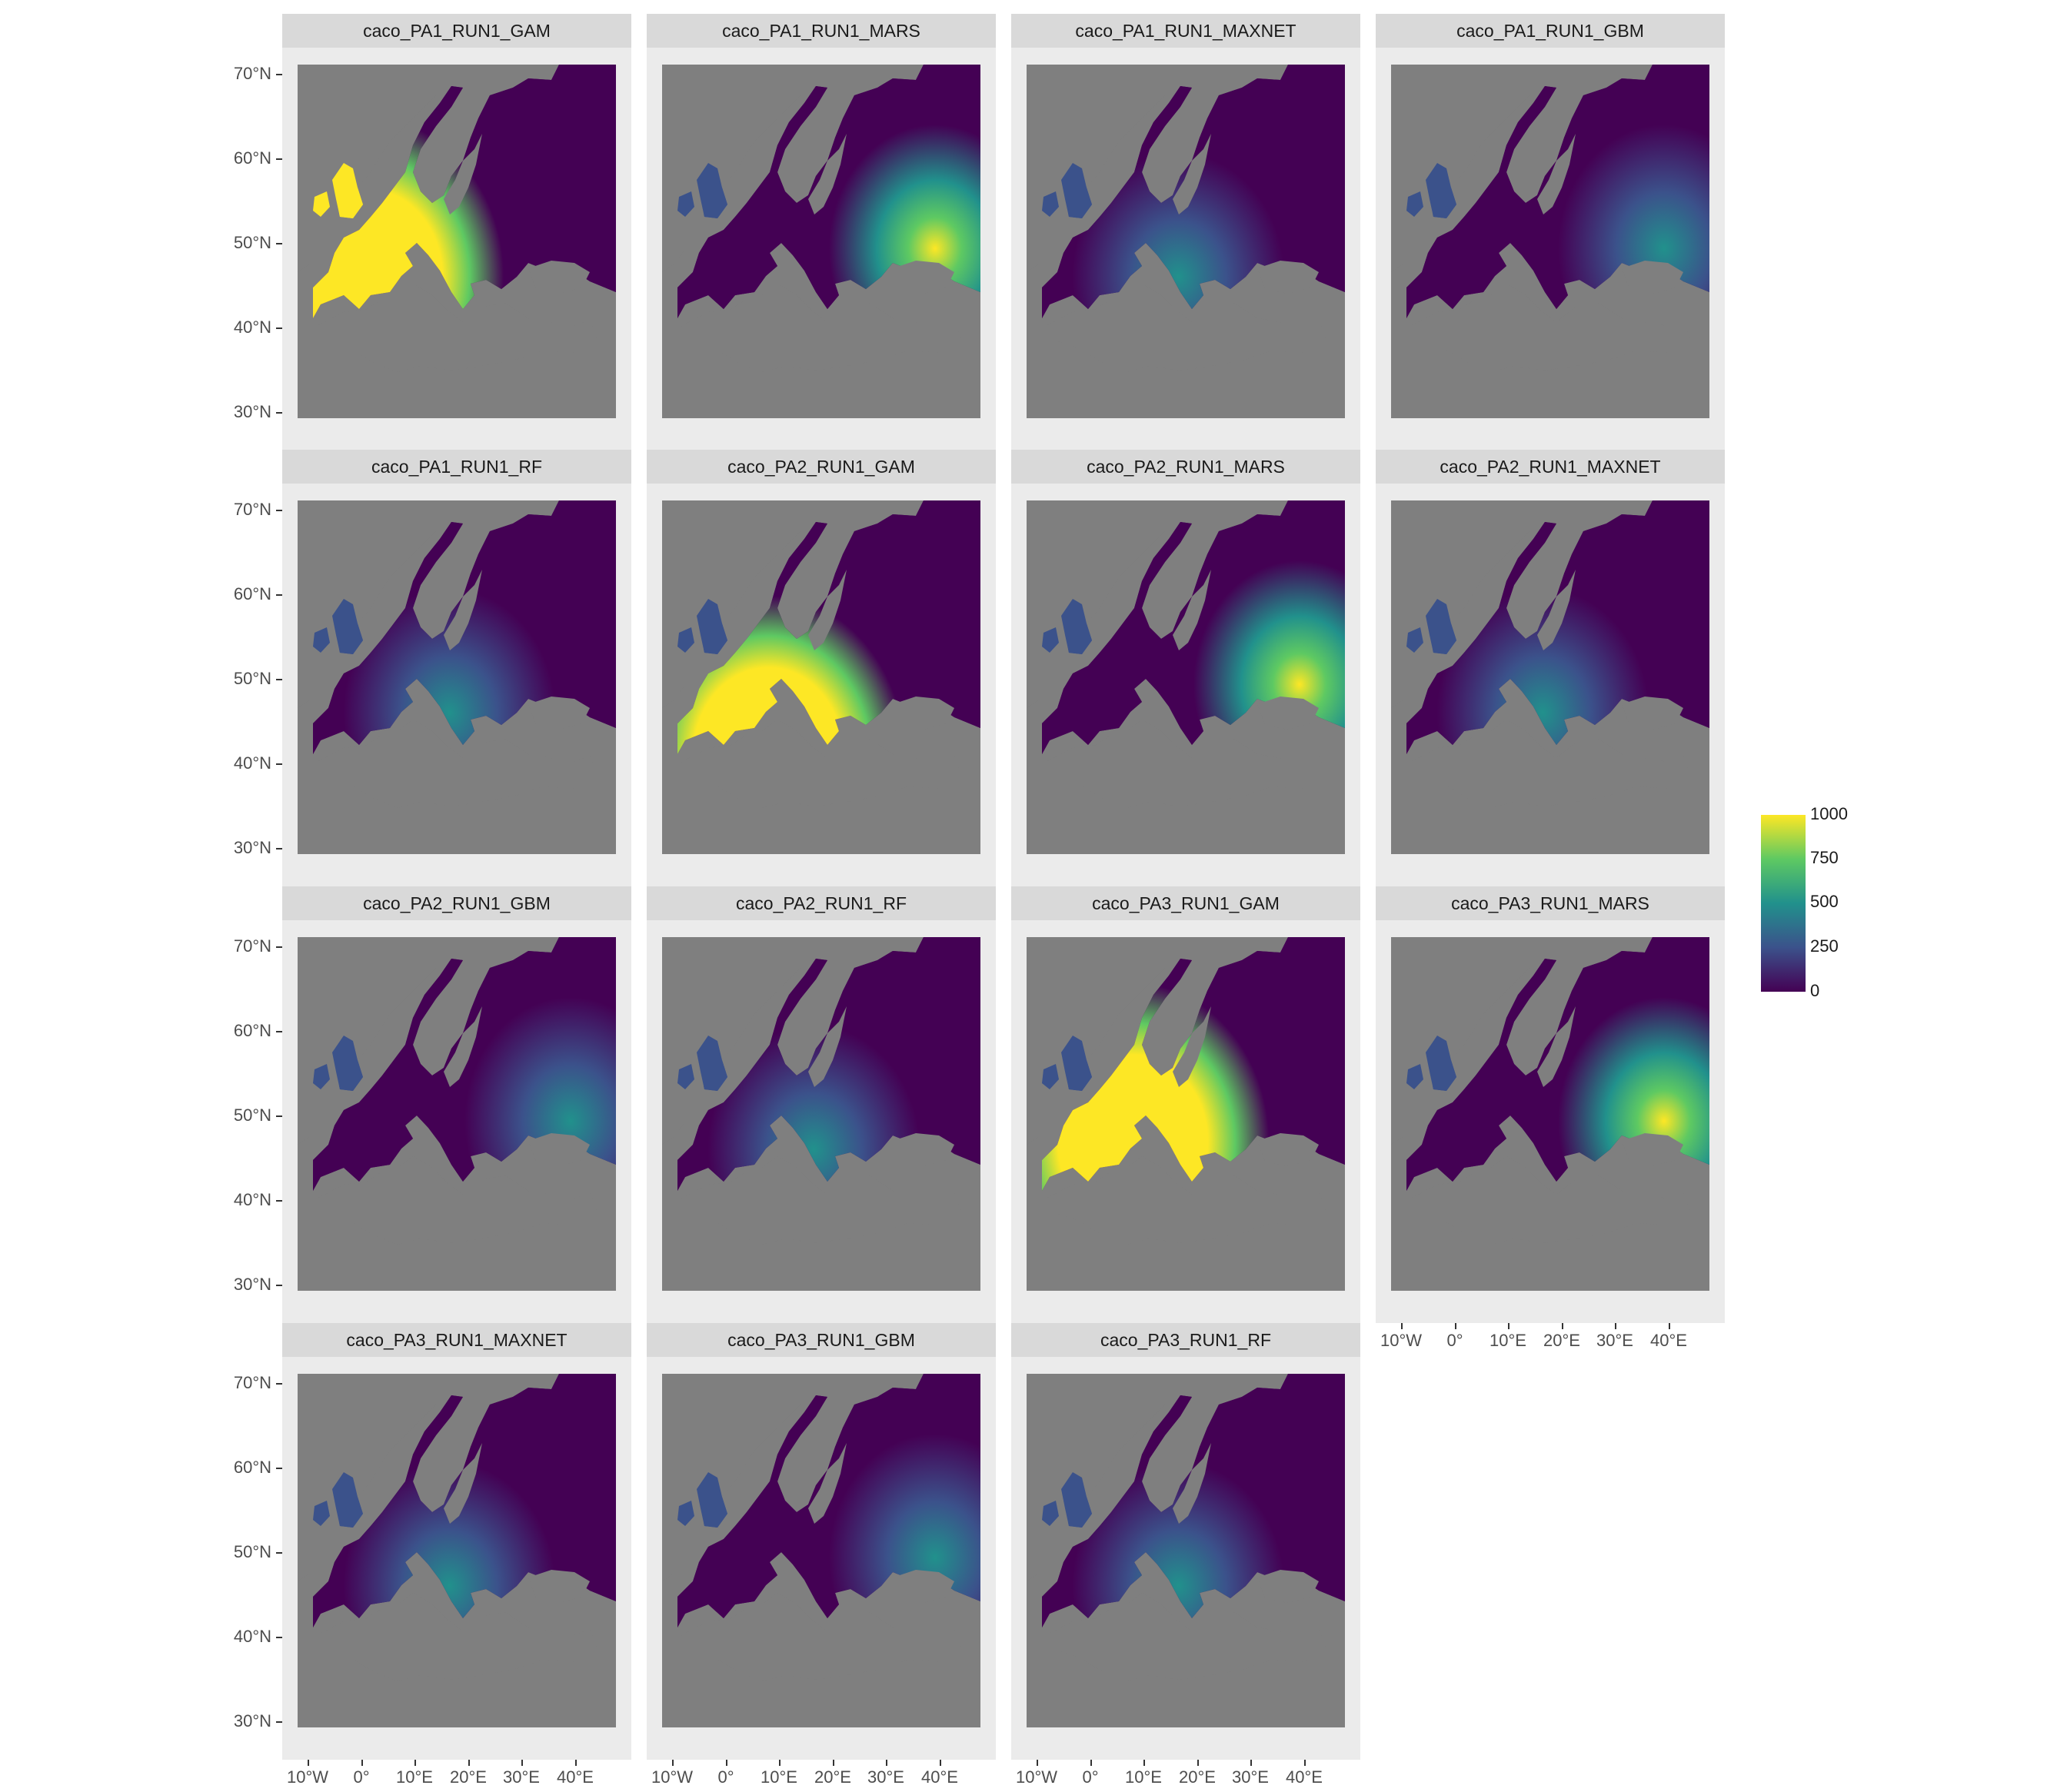 The image size is (2067, 1792). What do you see at coordinates (1614, 1340) in the screenshot?
I see `x-tick-label: 30°E` at bounding box center [1614, 1340].